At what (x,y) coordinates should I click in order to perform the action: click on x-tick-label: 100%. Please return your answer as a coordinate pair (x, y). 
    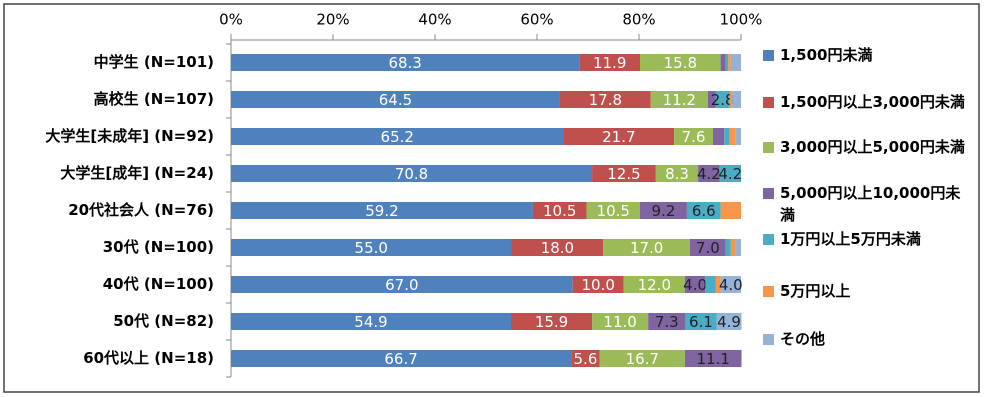
    Looking at the image, I should click on (741, 20).